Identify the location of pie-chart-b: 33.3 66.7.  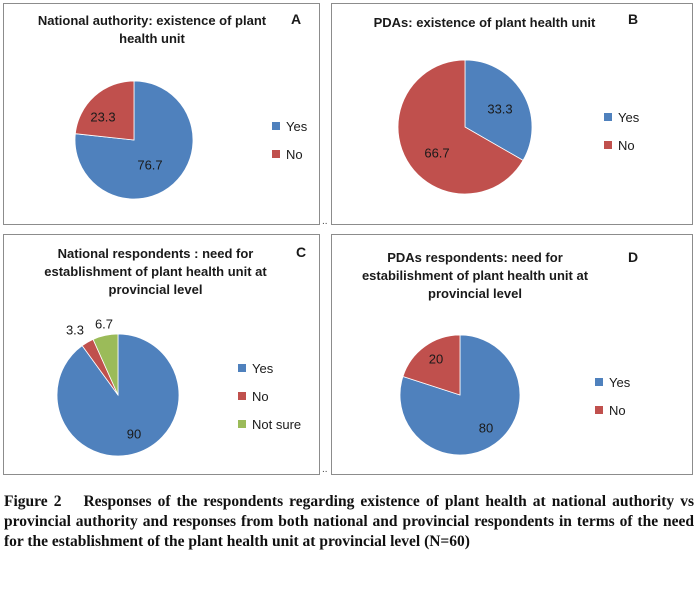
(465, 127).